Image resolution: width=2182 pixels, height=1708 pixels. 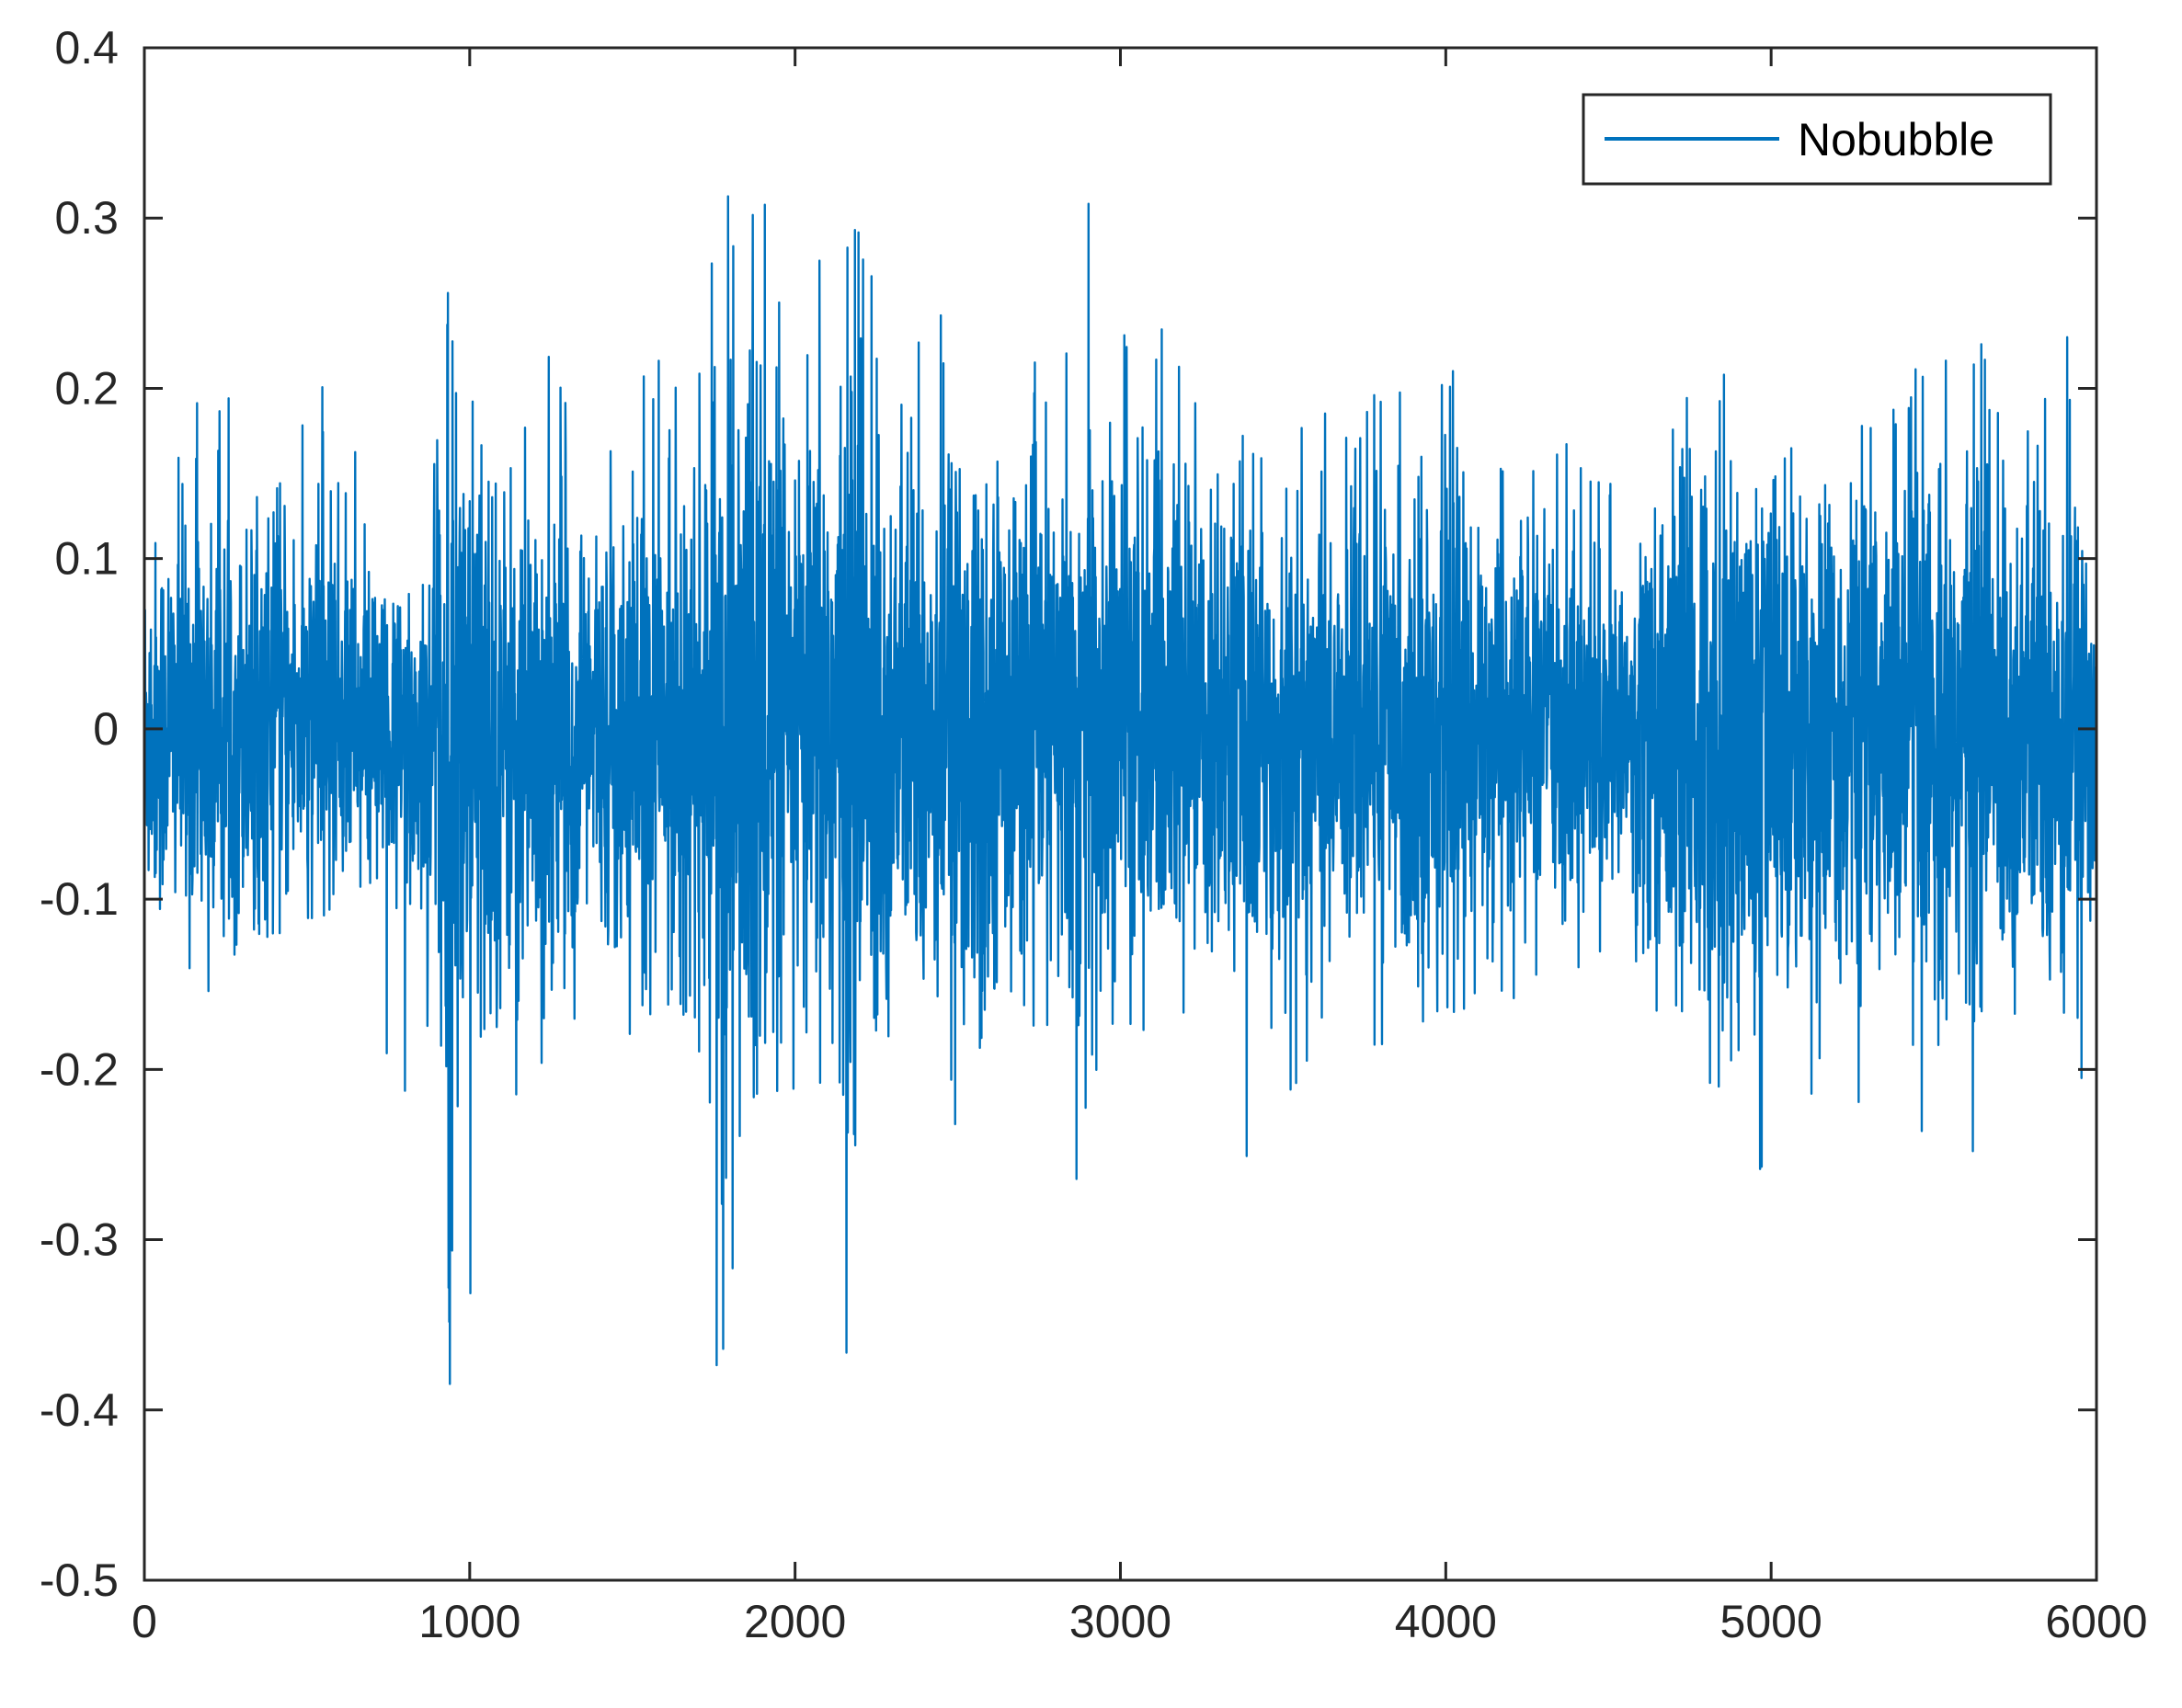 I want to click on y-tick-label: 0.1, so click(x=86, y=559).